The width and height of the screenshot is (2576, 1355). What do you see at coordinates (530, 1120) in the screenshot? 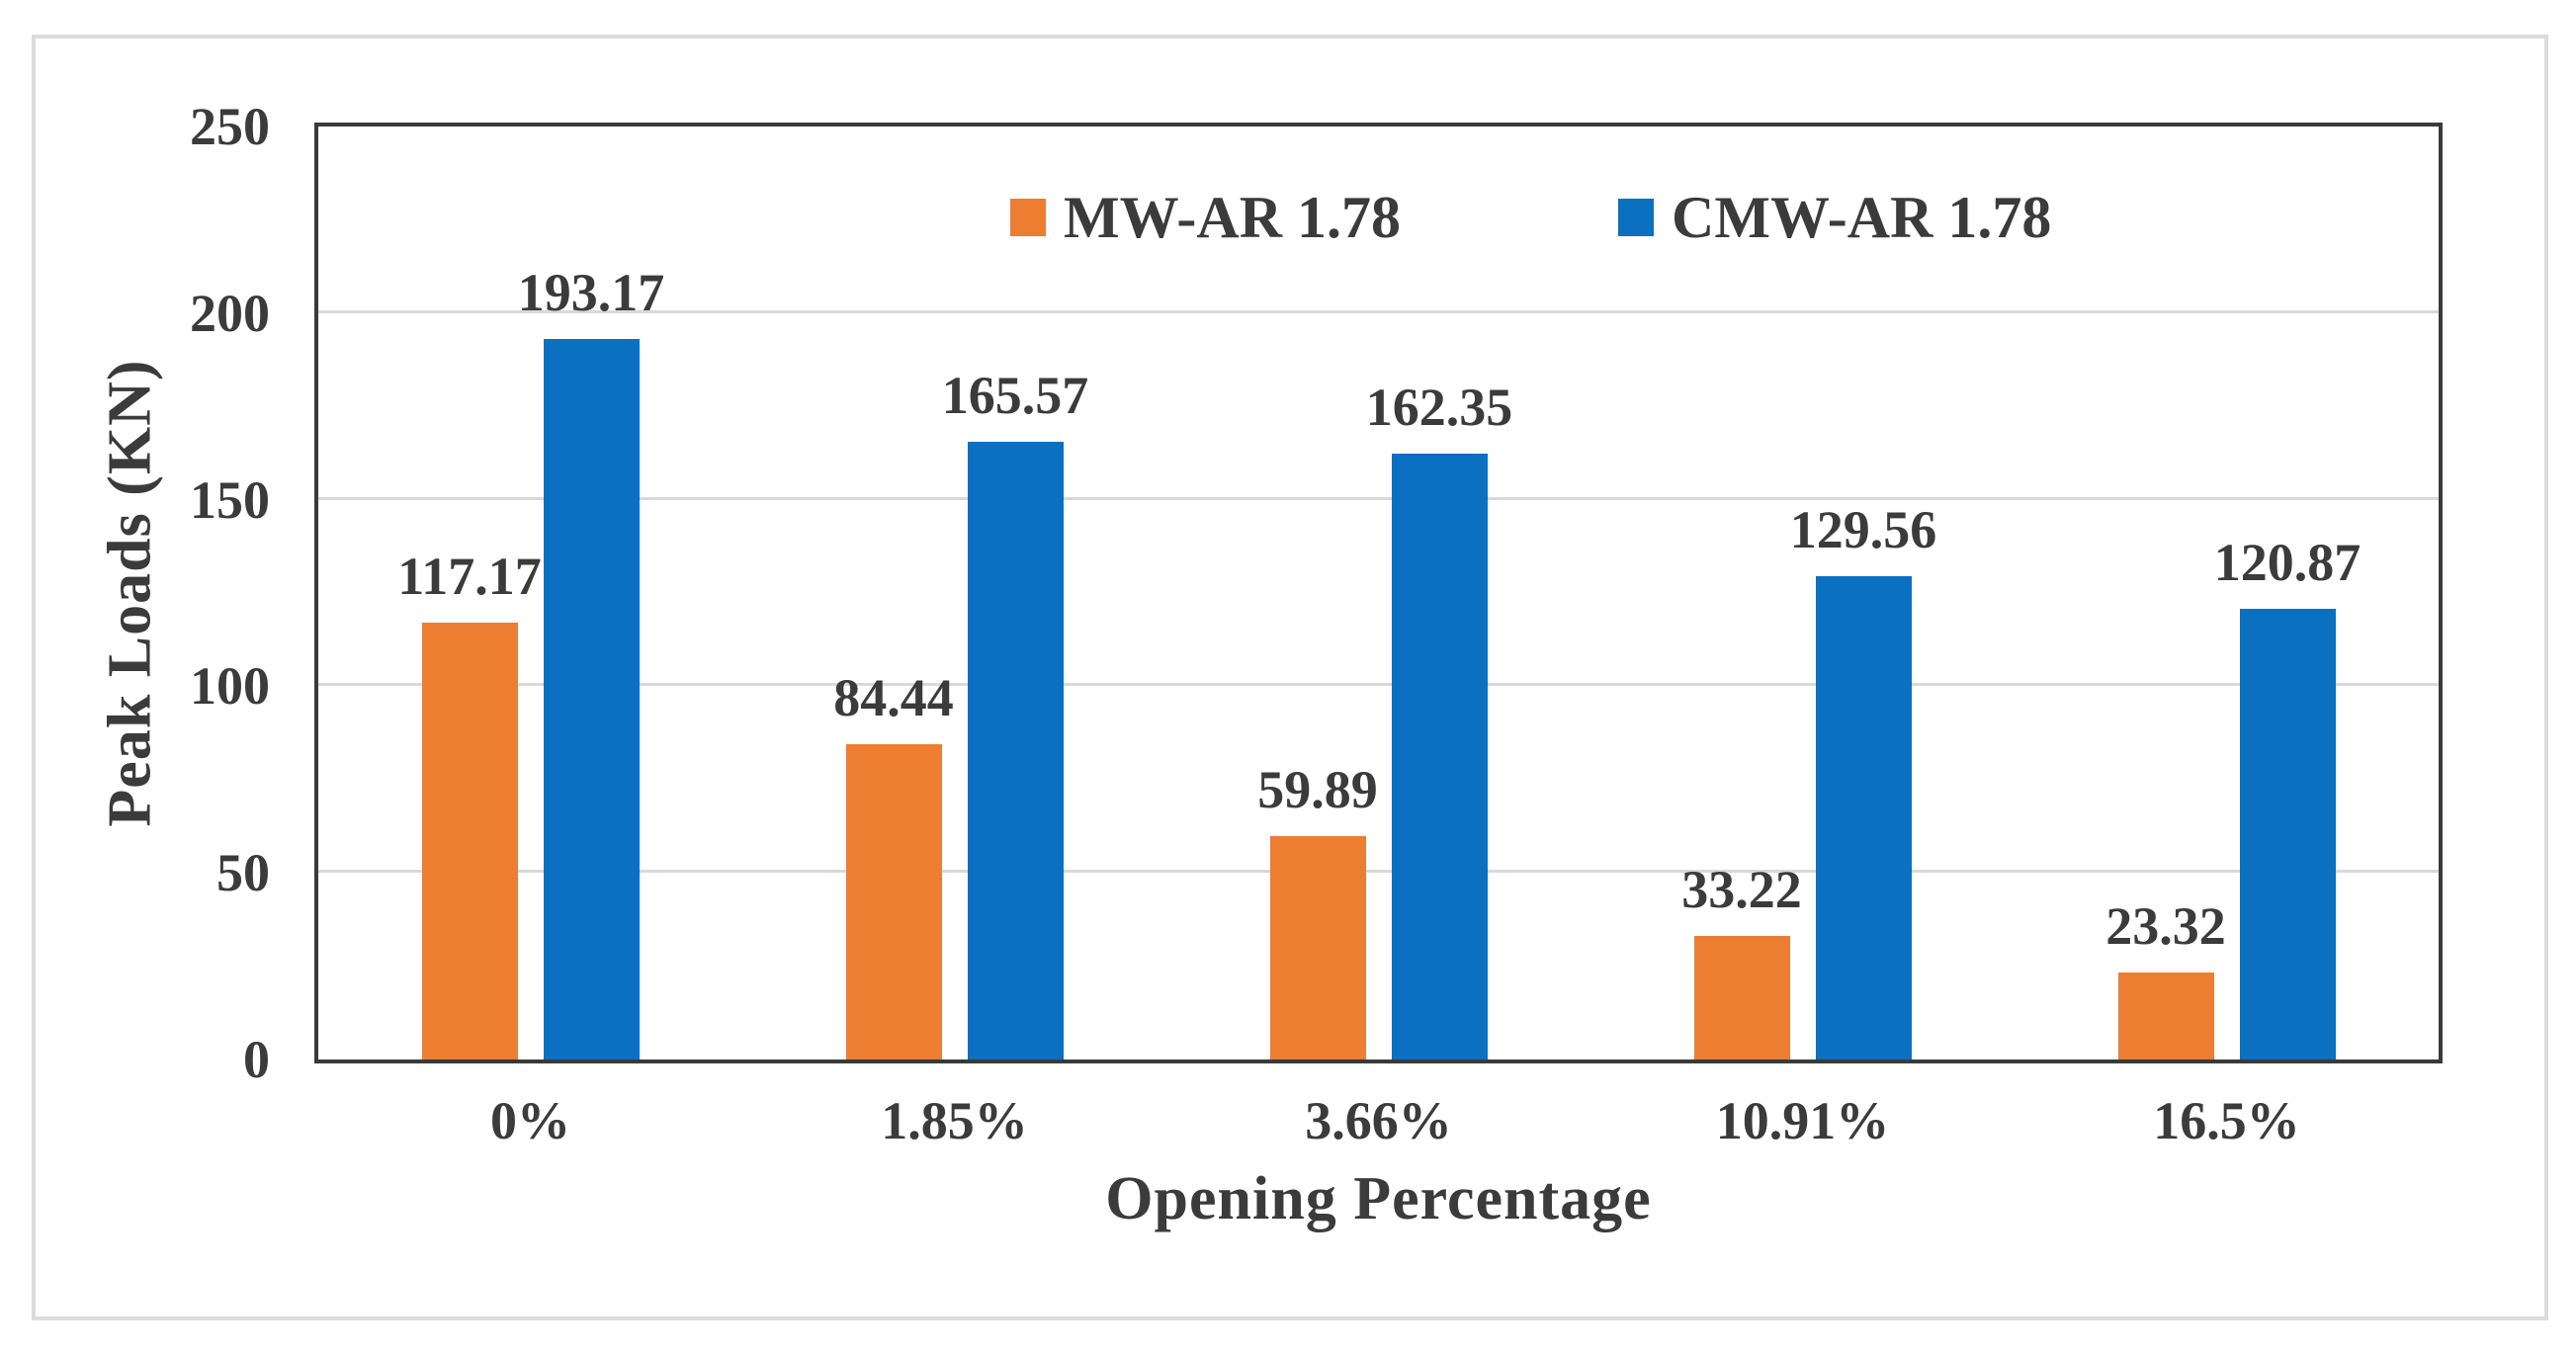
I see `x-tick-label: 0%` at bounding box center [530, 1120].